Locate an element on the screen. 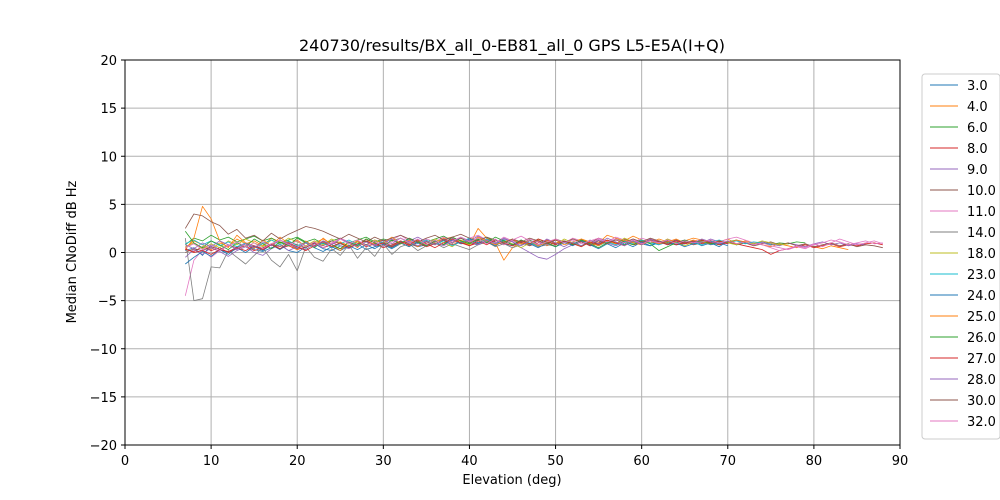  x-tick-label: 20 is located at coordinates (297, 461).